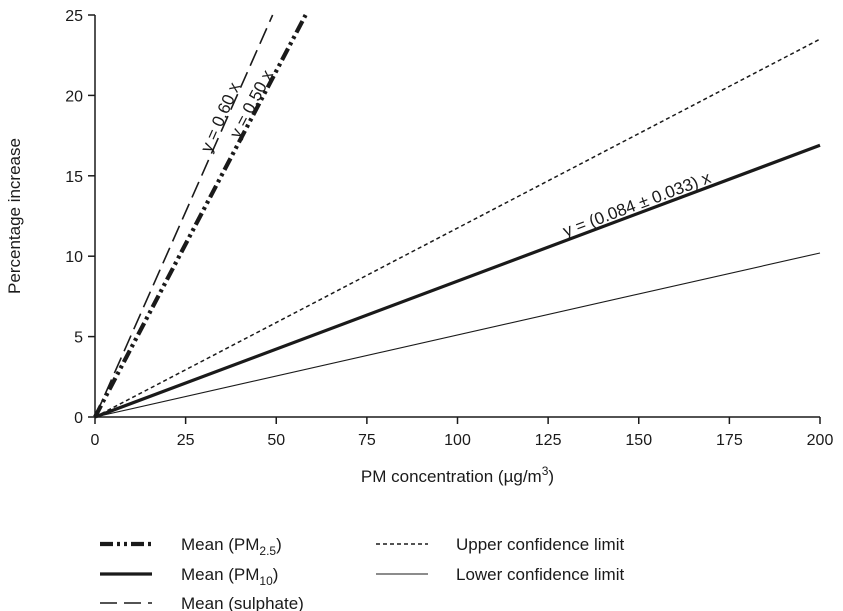 The image size is (843, 611). What do you see at coordinates (78, 338) in the screenshot?
I see `y-tick-label: 5` at bounding box center [78, 338].